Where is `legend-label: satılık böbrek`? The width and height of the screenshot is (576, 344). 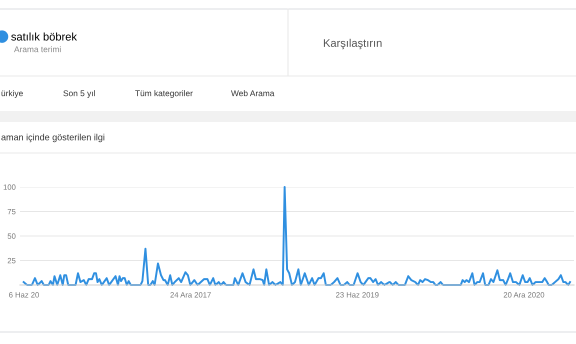 legend-label: satılık böbrek is located at coordinates (44, 36).